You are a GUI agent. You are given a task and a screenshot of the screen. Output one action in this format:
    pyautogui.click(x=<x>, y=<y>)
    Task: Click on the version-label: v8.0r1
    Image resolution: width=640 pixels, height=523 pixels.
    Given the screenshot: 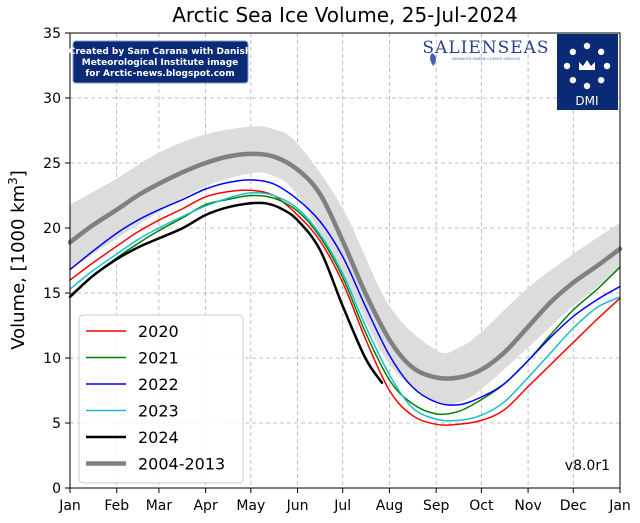 What is the action you would take?
    pyautogui.click(x=587, y=466)
    